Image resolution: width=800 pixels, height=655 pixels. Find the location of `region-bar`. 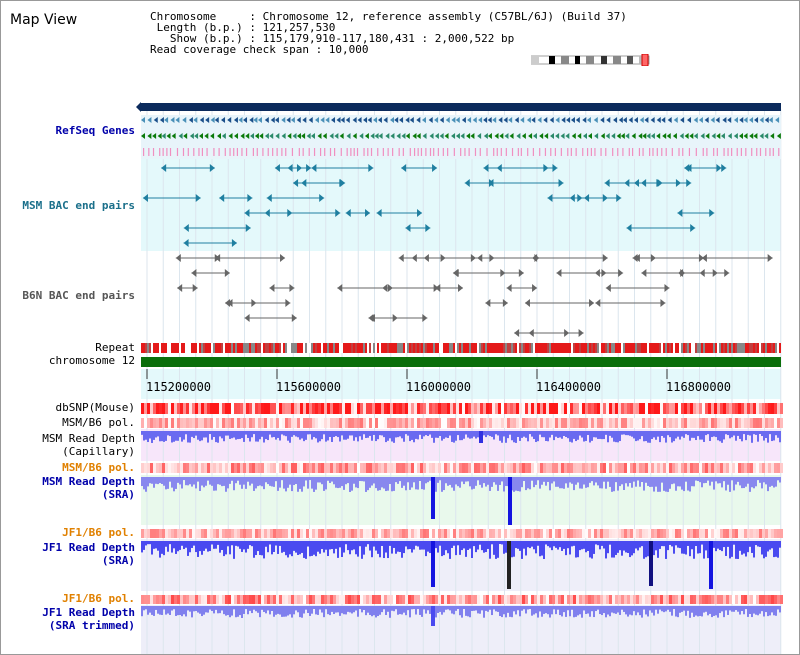

region-bar is located at coordinates (461, 107).